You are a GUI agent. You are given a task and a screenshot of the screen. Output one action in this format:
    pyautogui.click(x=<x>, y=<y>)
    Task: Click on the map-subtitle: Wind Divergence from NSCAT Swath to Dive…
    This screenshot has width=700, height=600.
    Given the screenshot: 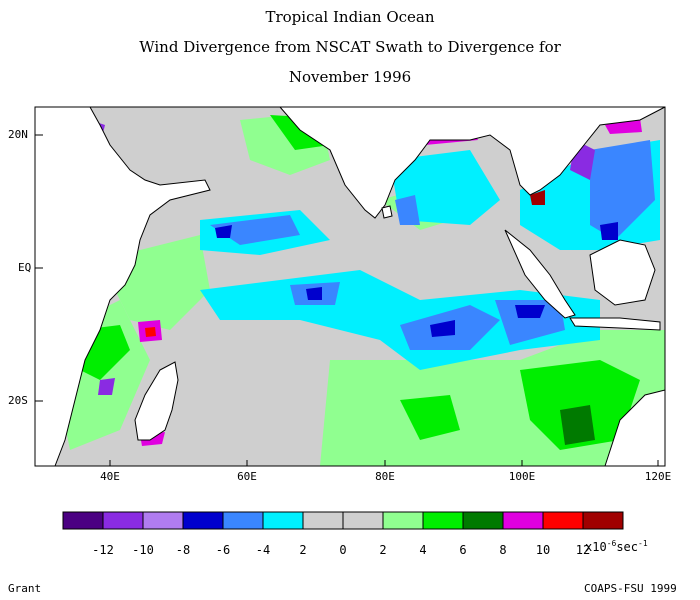 What is the action you would take?
    pyautogui.click(x=350, y=47)
    